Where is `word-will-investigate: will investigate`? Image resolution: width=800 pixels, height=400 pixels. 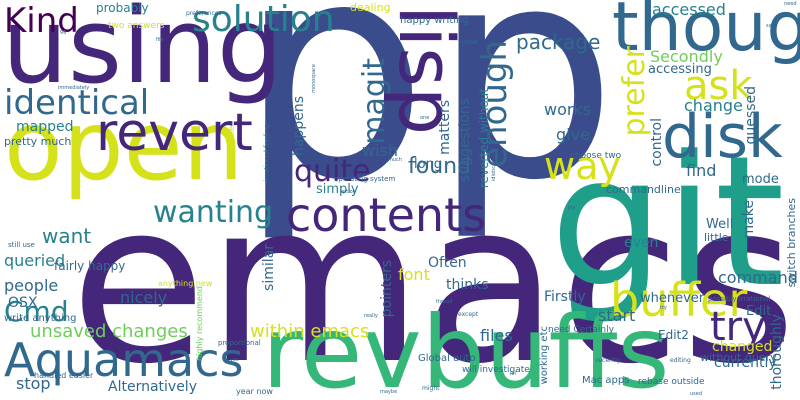
word-will-investigate: will investigate is located at coordinates (496, 370).